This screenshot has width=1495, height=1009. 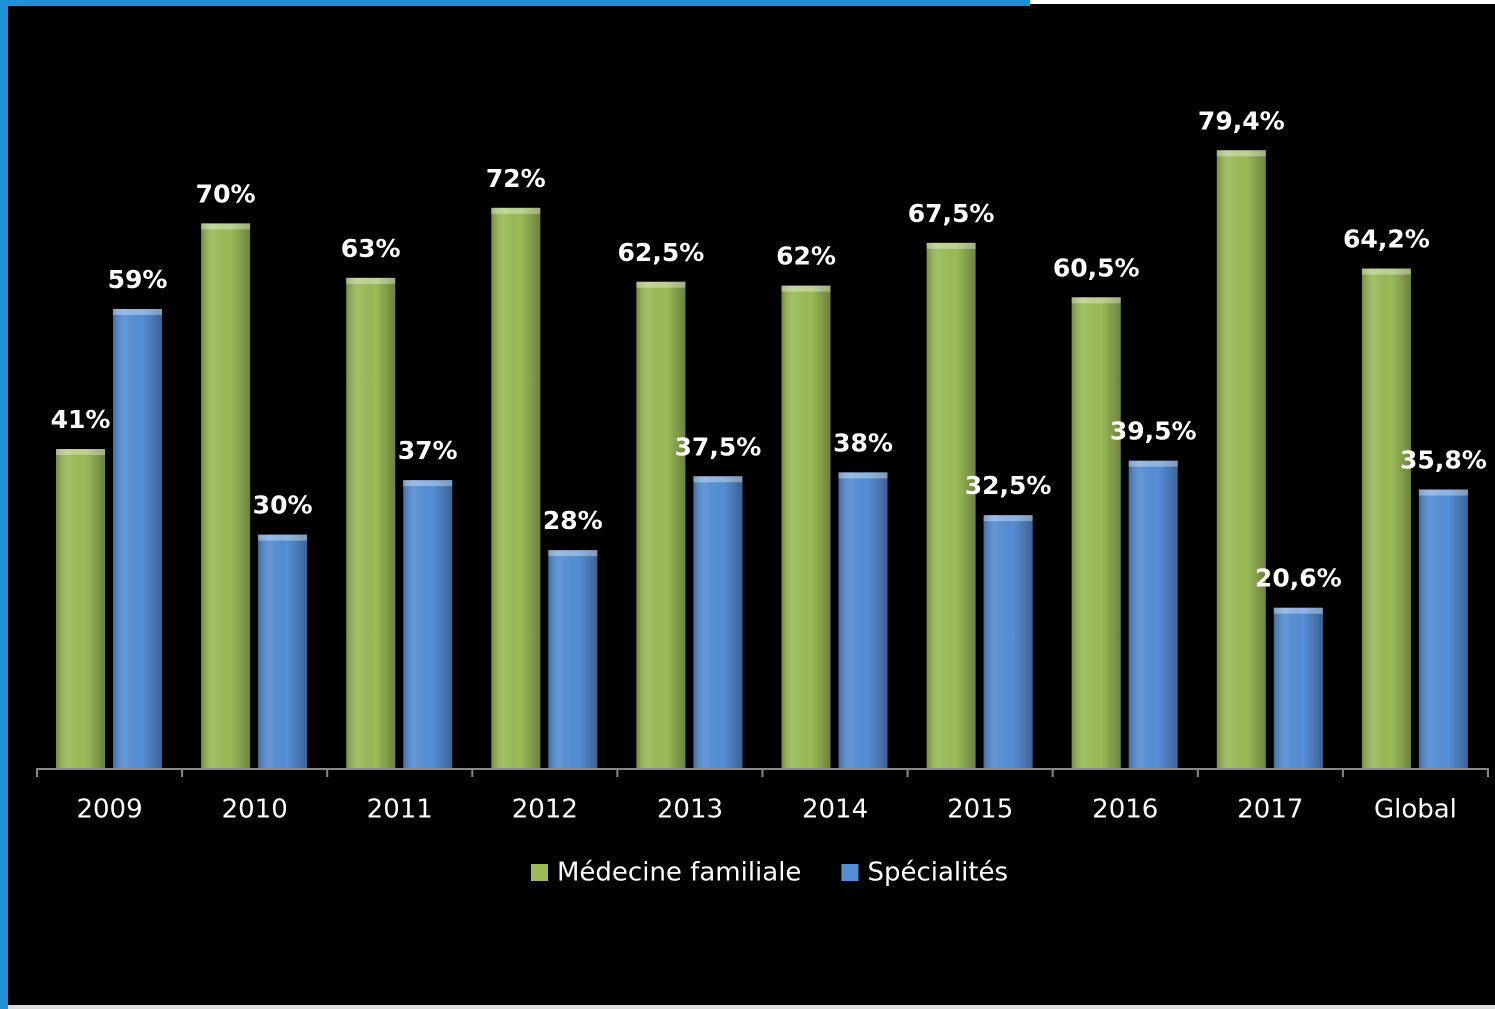 I want to click on data-label: 41%, so click(x=81, y=419).